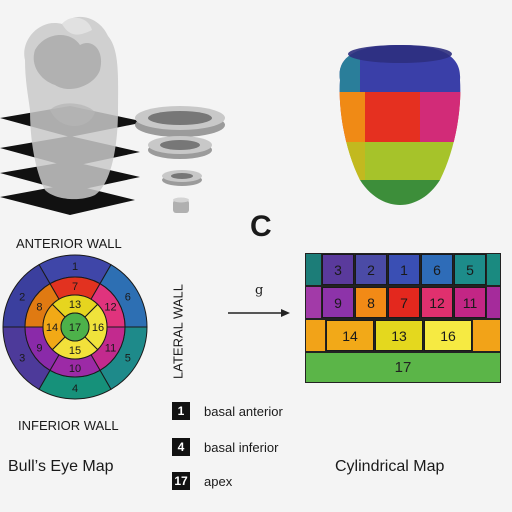 This screenshot has height=512, width=512. Describe the element at coordinates (39, 308) in the screenshot. I see `bullseye-label-8: 8` at that location.